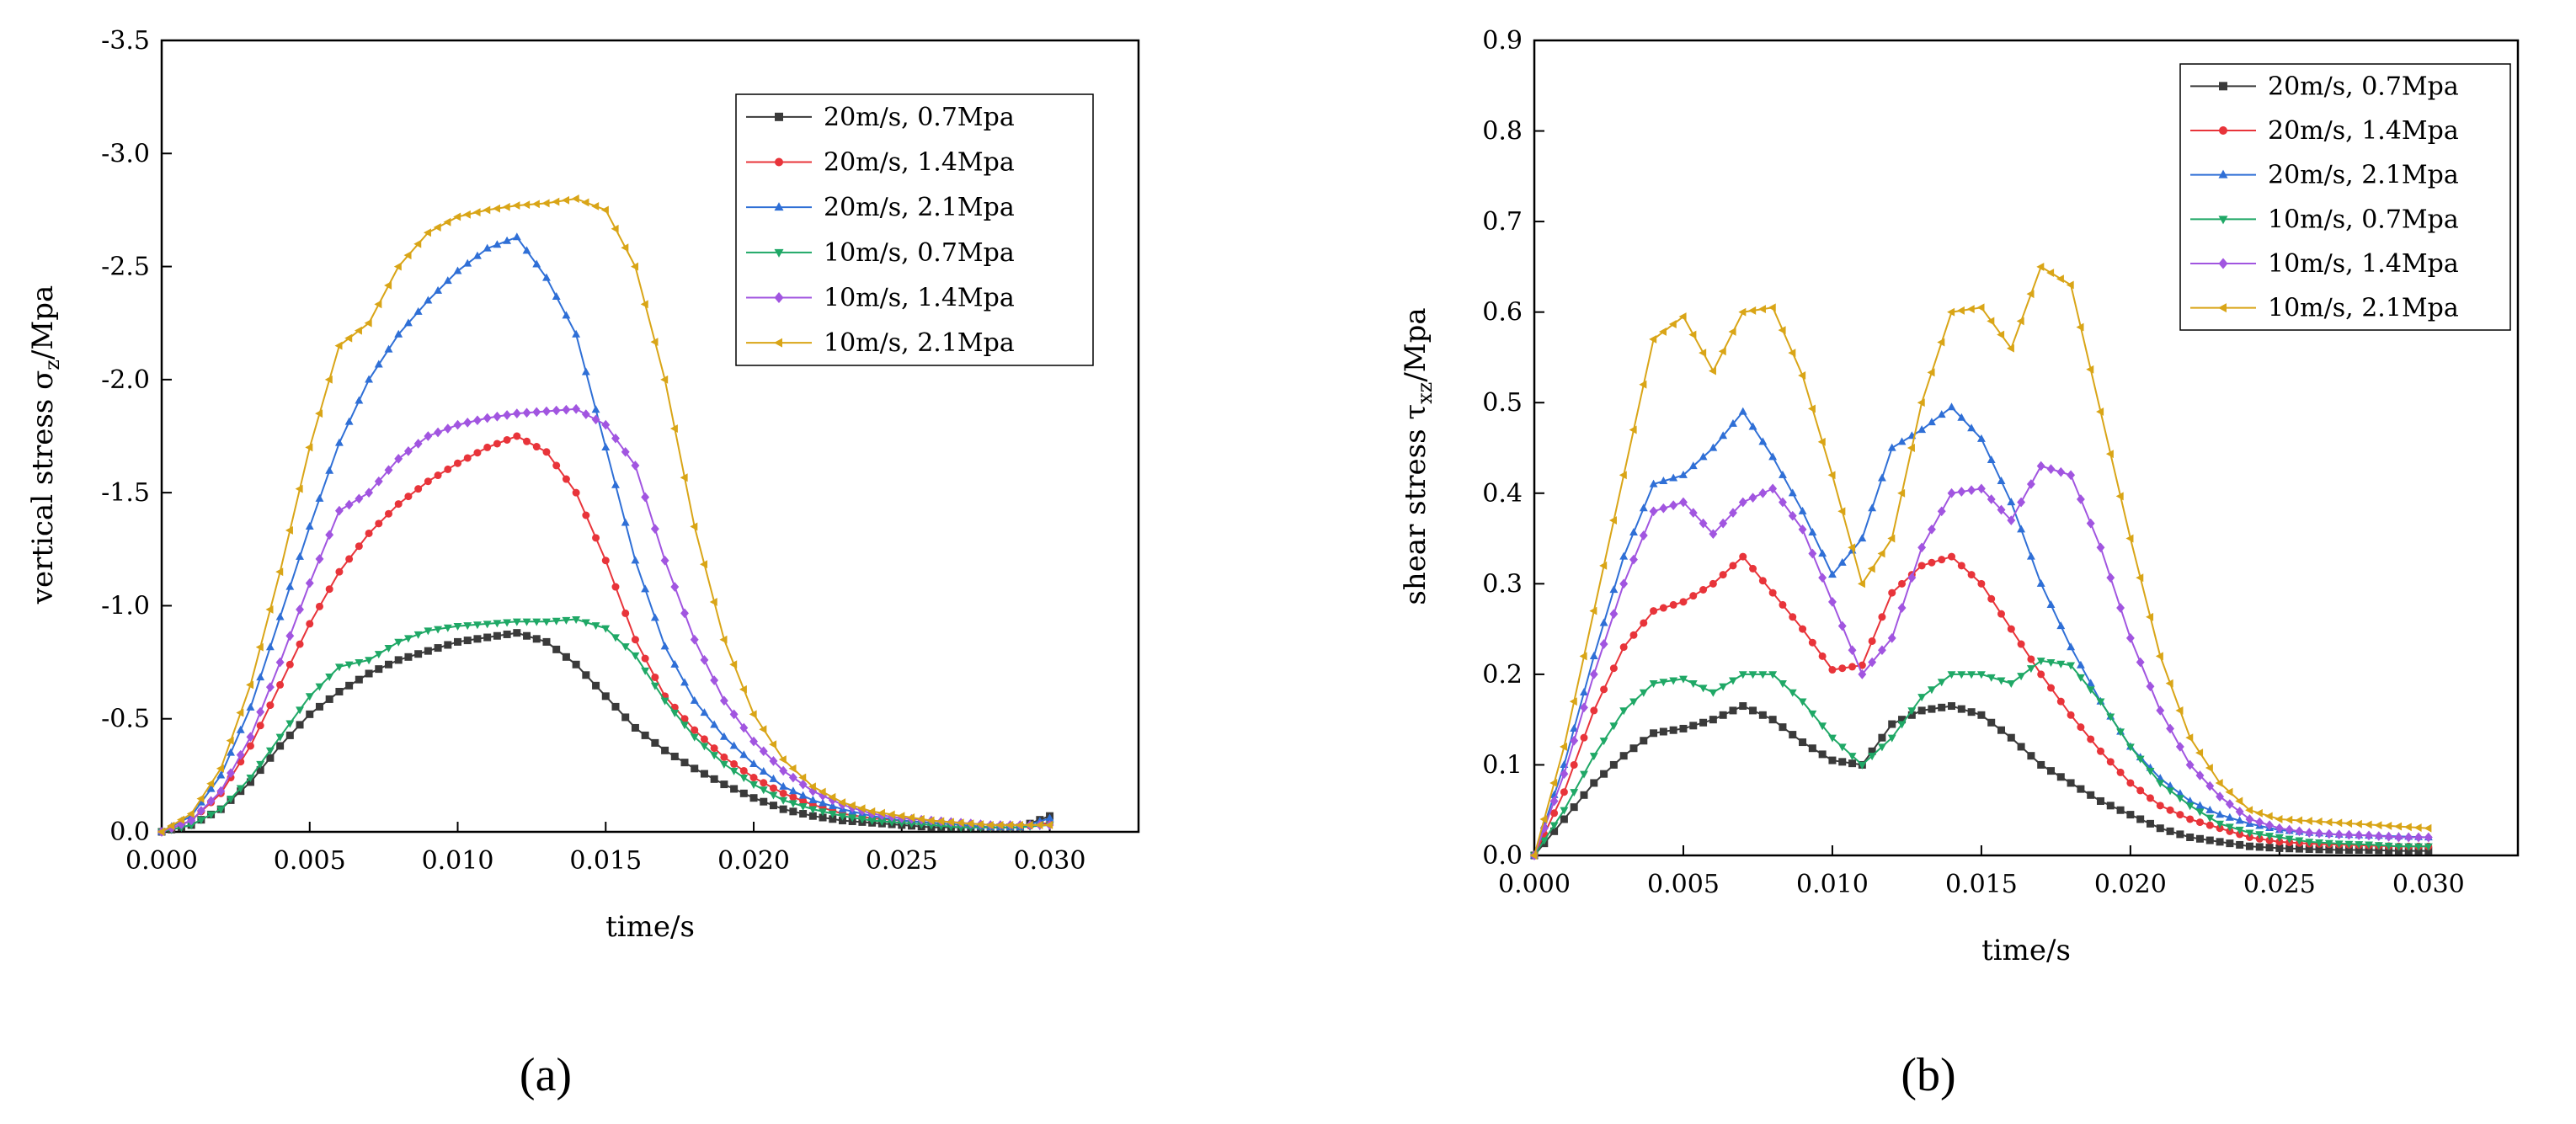  I want to click on legend-label: 20m/s, 0.7Mpa, so click(2363, 86).